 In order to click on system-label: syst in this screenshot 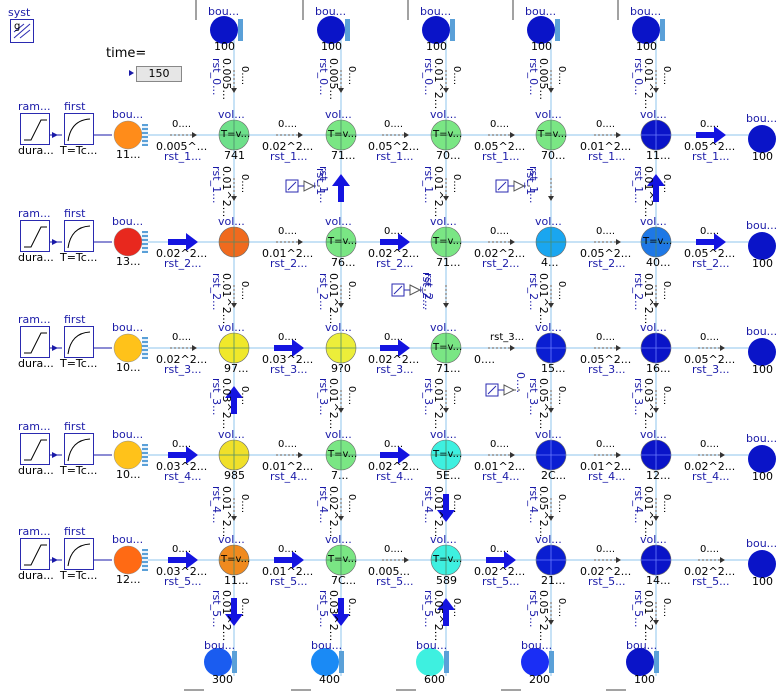, I will do `click(19, 12)`.